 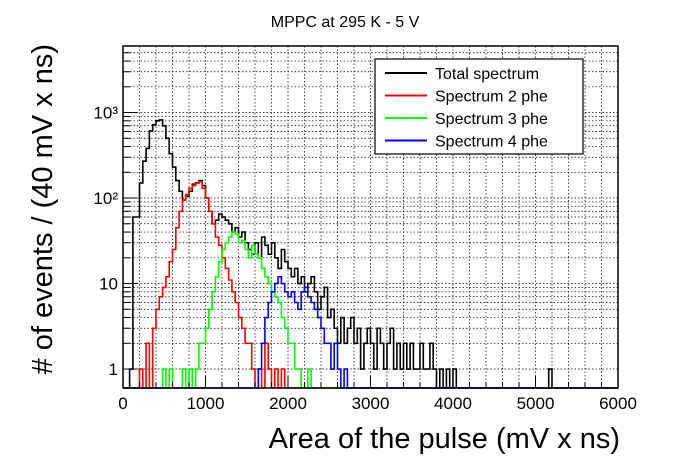 What do you see at coordinates (536, 403) in the screenshot?
I see `x-tick-label: 5000` at bounding box center [536, 403].